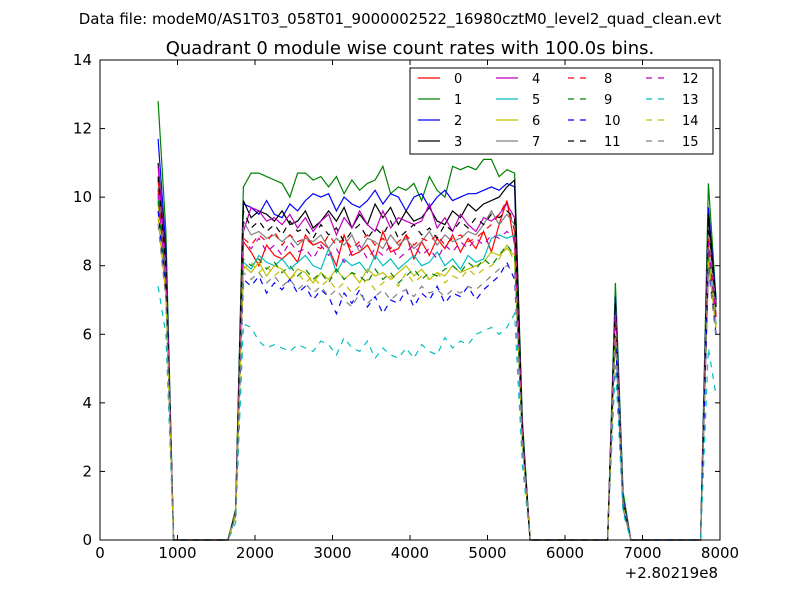 The width and height of the screenshot is (800, 600). I want to click on legend-label-8: 8, so click(608, 79).